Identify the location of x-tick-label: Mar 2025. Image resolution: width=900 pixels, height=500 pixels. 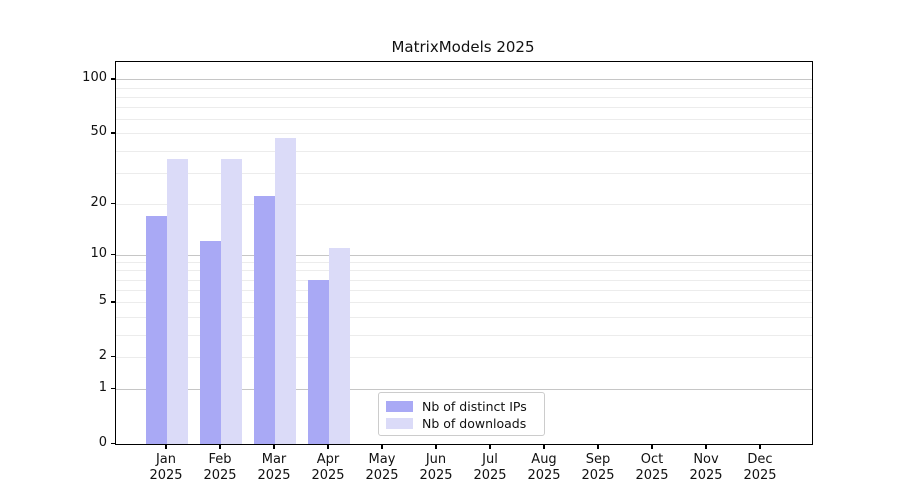
(274, 467).